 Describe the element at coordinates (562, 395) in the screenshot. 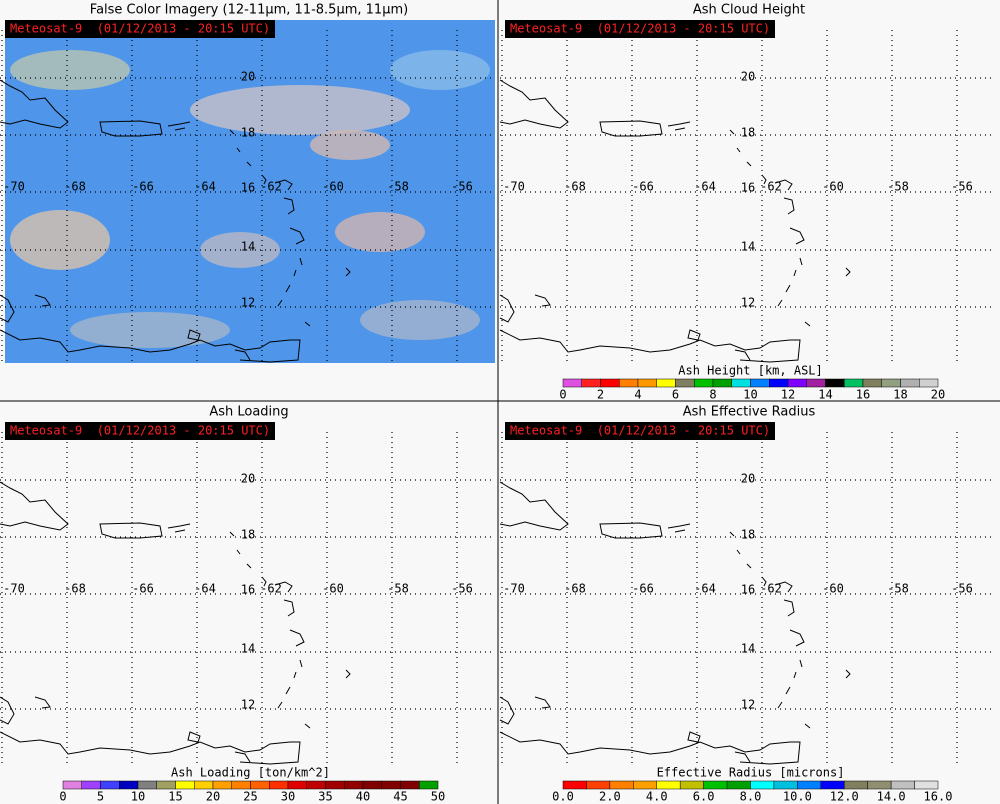

I see `colorbar-tick: 0` at that location.